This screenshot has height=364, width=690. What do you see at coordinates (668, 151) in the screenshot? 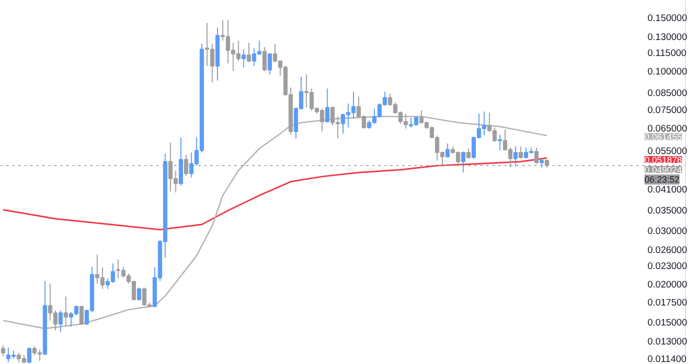
I see `y-tick-label: 0.055000` at bounding box center [668, 151].